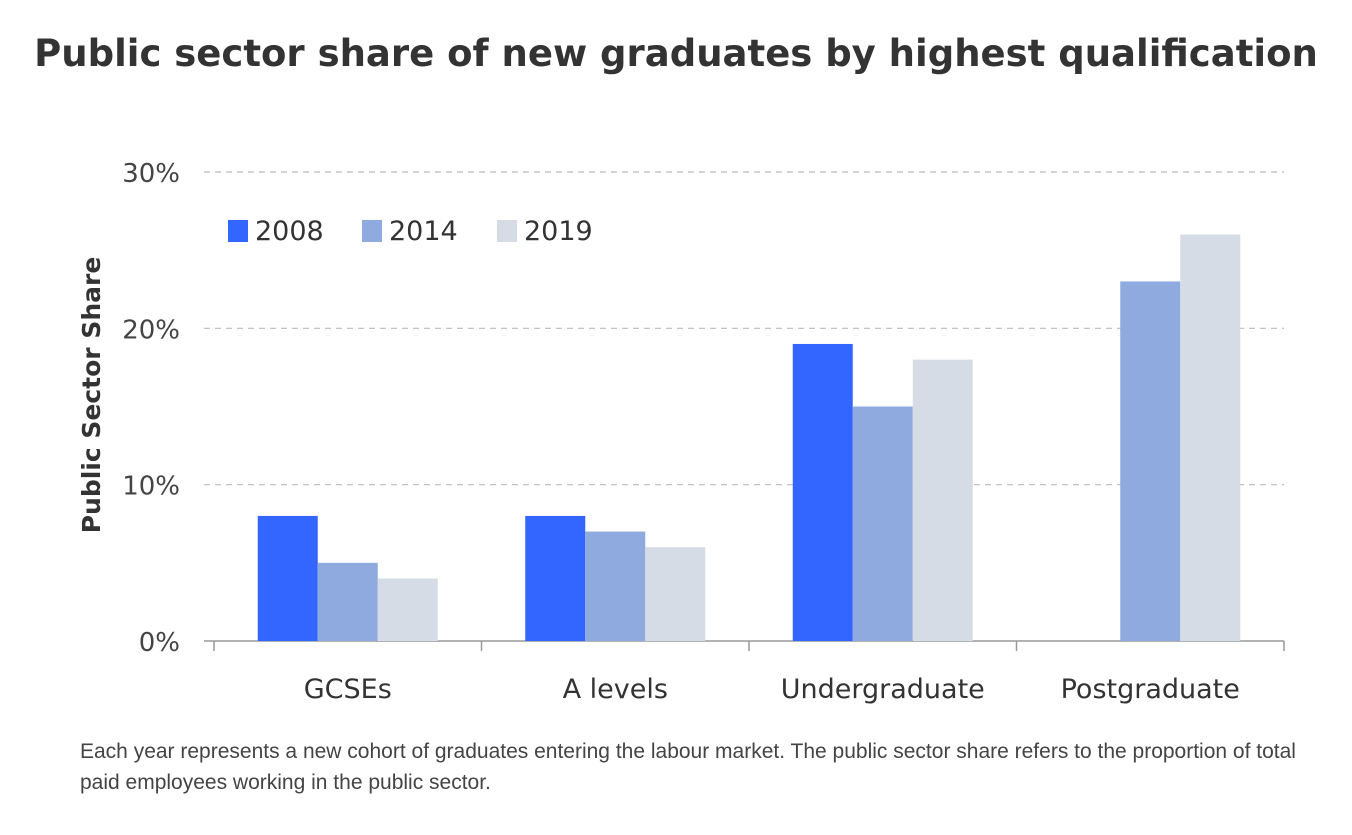 This screenshot has height=835, width=1352. What do you see at coordinates (347, 601) in the screenshot?
I see `bar-2014-gcses` at bounding box center [347, 601].